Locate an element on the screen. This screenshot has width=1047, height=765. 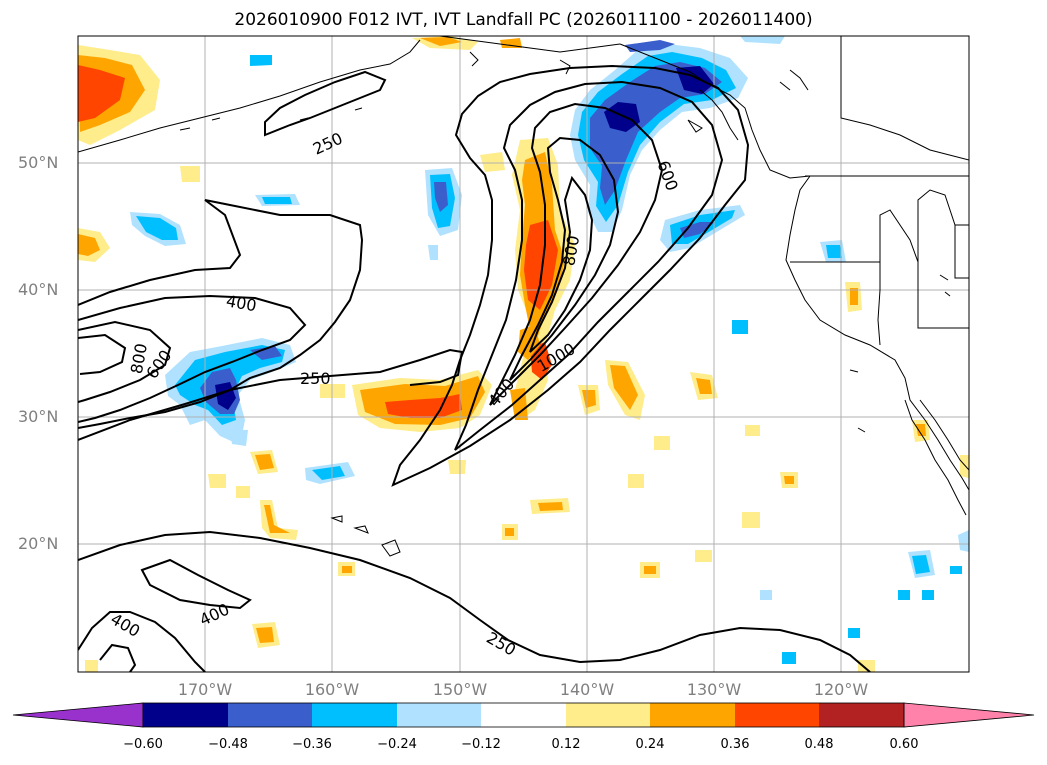
colorbar-tick: −0.48 is located at coordinates (228, 744).